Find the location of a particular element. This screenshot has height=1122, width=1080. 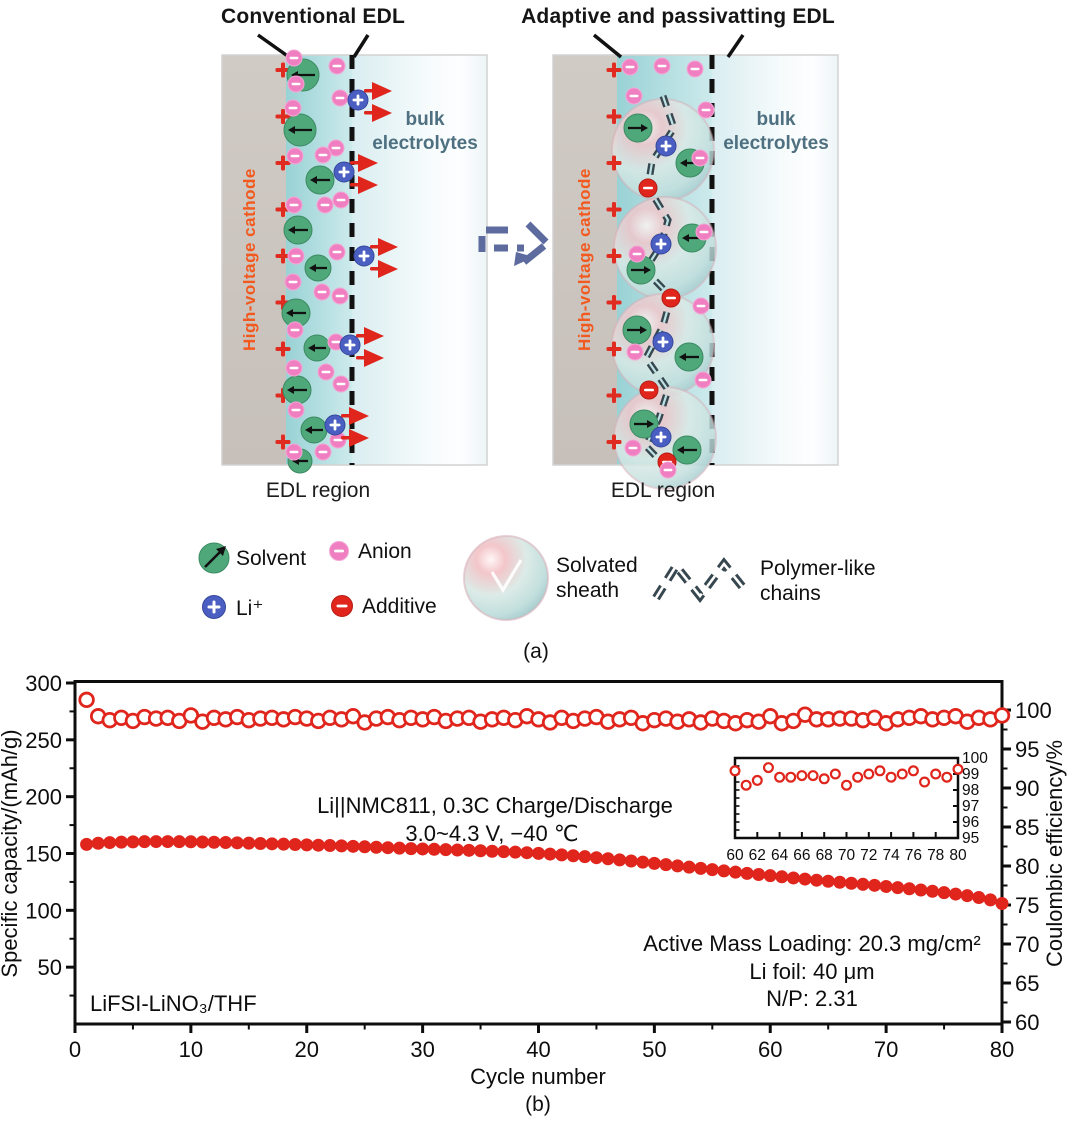

legend-chains-label: Polymer-like chains is located at coordinates (818, 581).